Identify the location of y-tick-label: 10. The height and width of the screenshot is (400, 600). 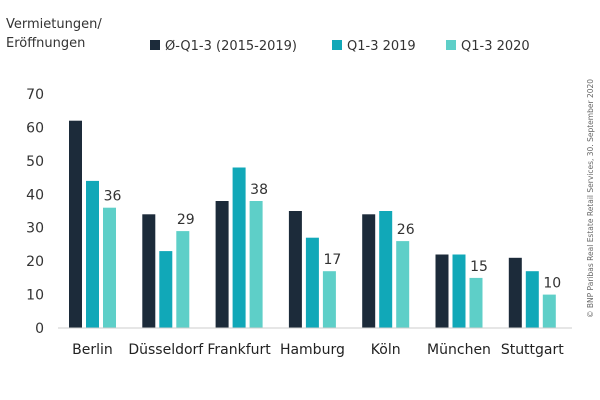
(35, 296).